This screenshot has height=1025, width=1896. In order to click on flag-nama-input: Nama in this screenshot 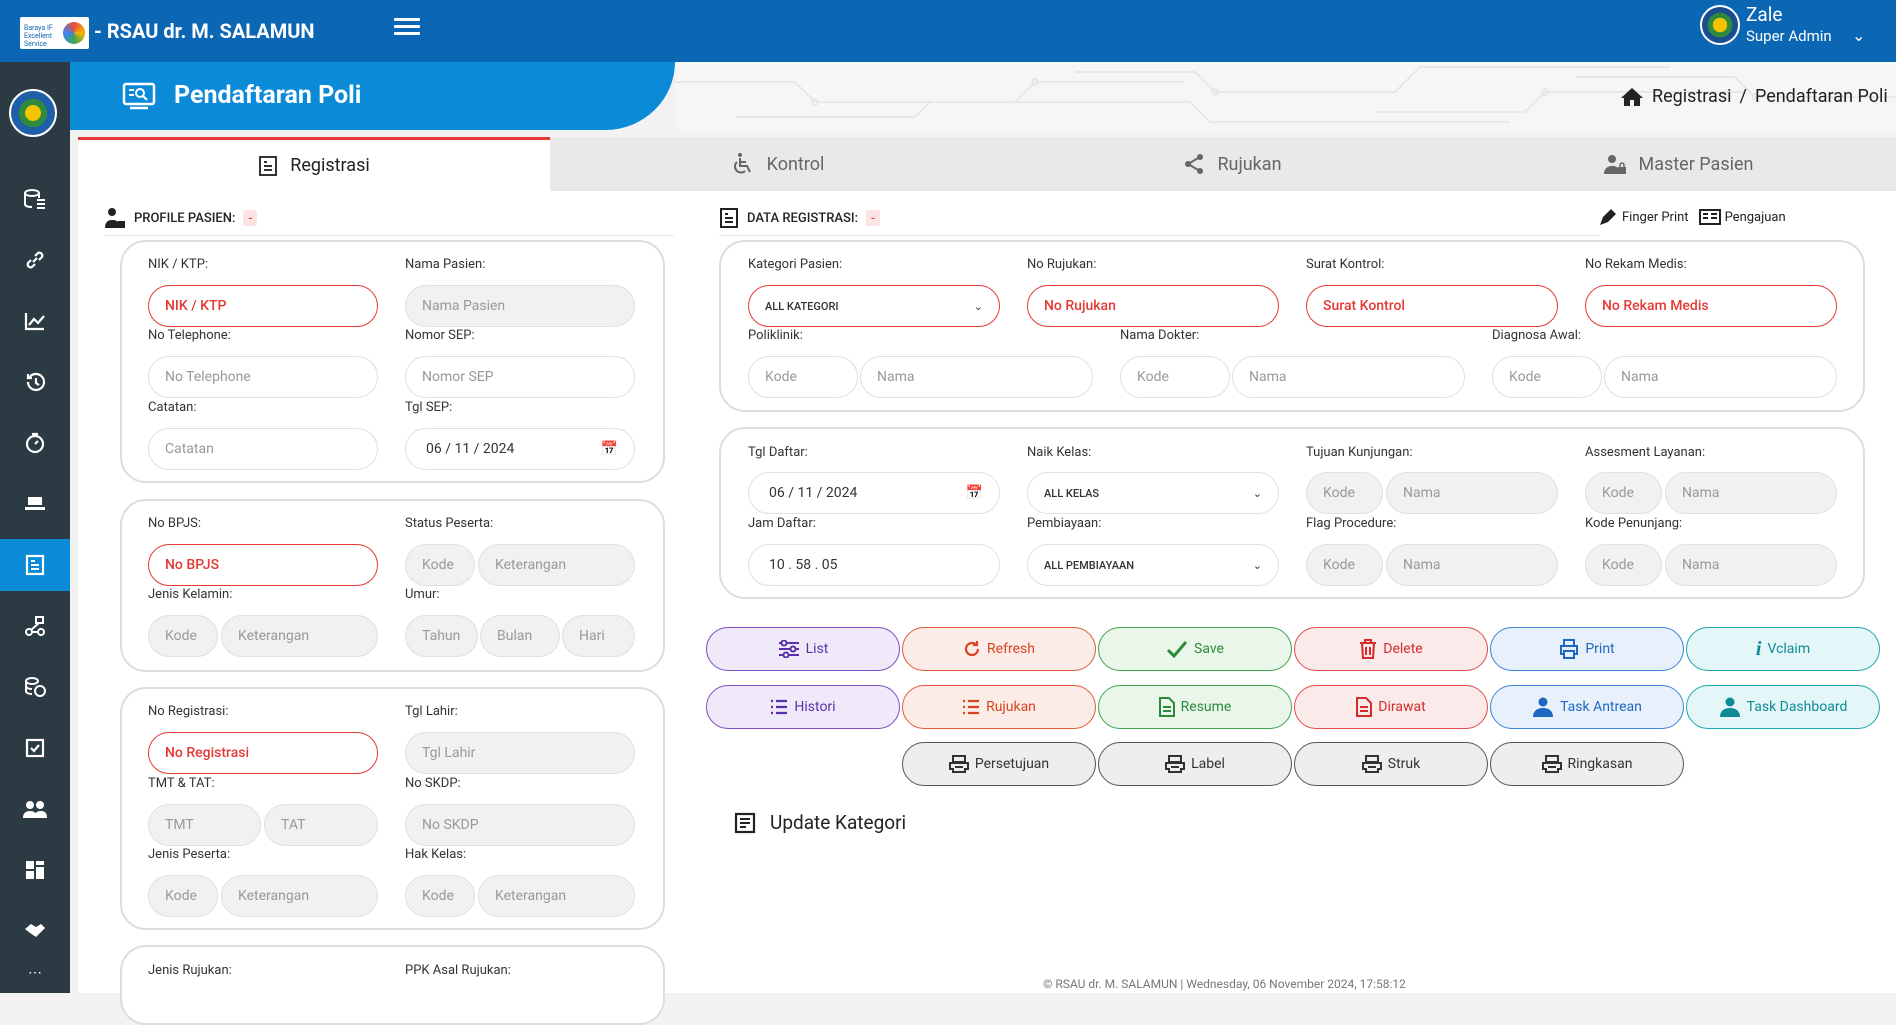, I will do `click(1472, 565)`.